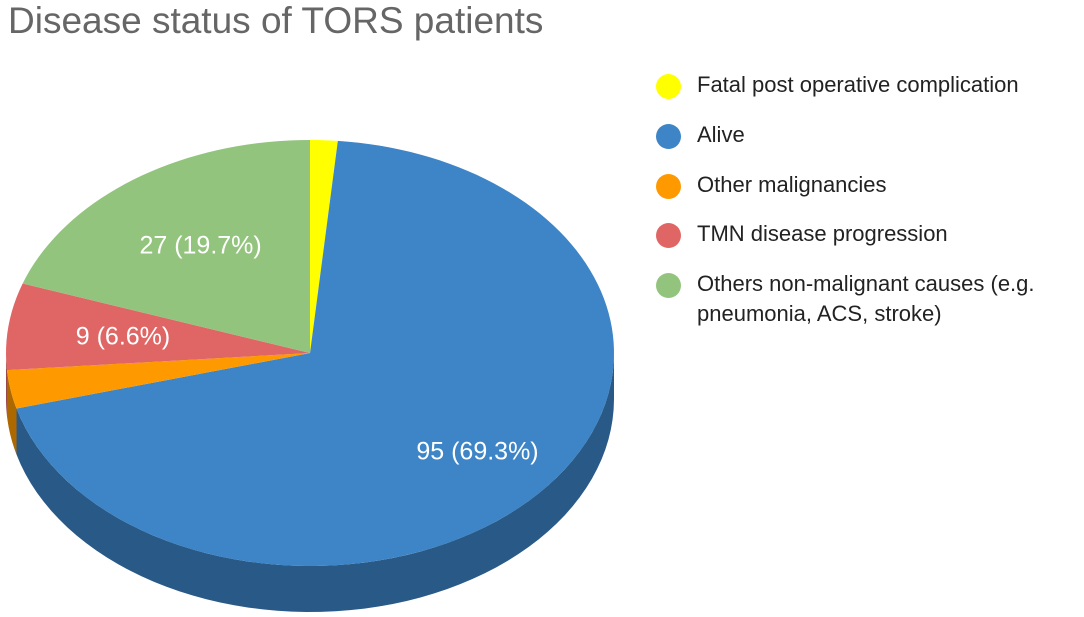 Image resolution: width=1084 pixels, height=617 pixels. I want to click on pie-slice-tmn, so click(158, 327).